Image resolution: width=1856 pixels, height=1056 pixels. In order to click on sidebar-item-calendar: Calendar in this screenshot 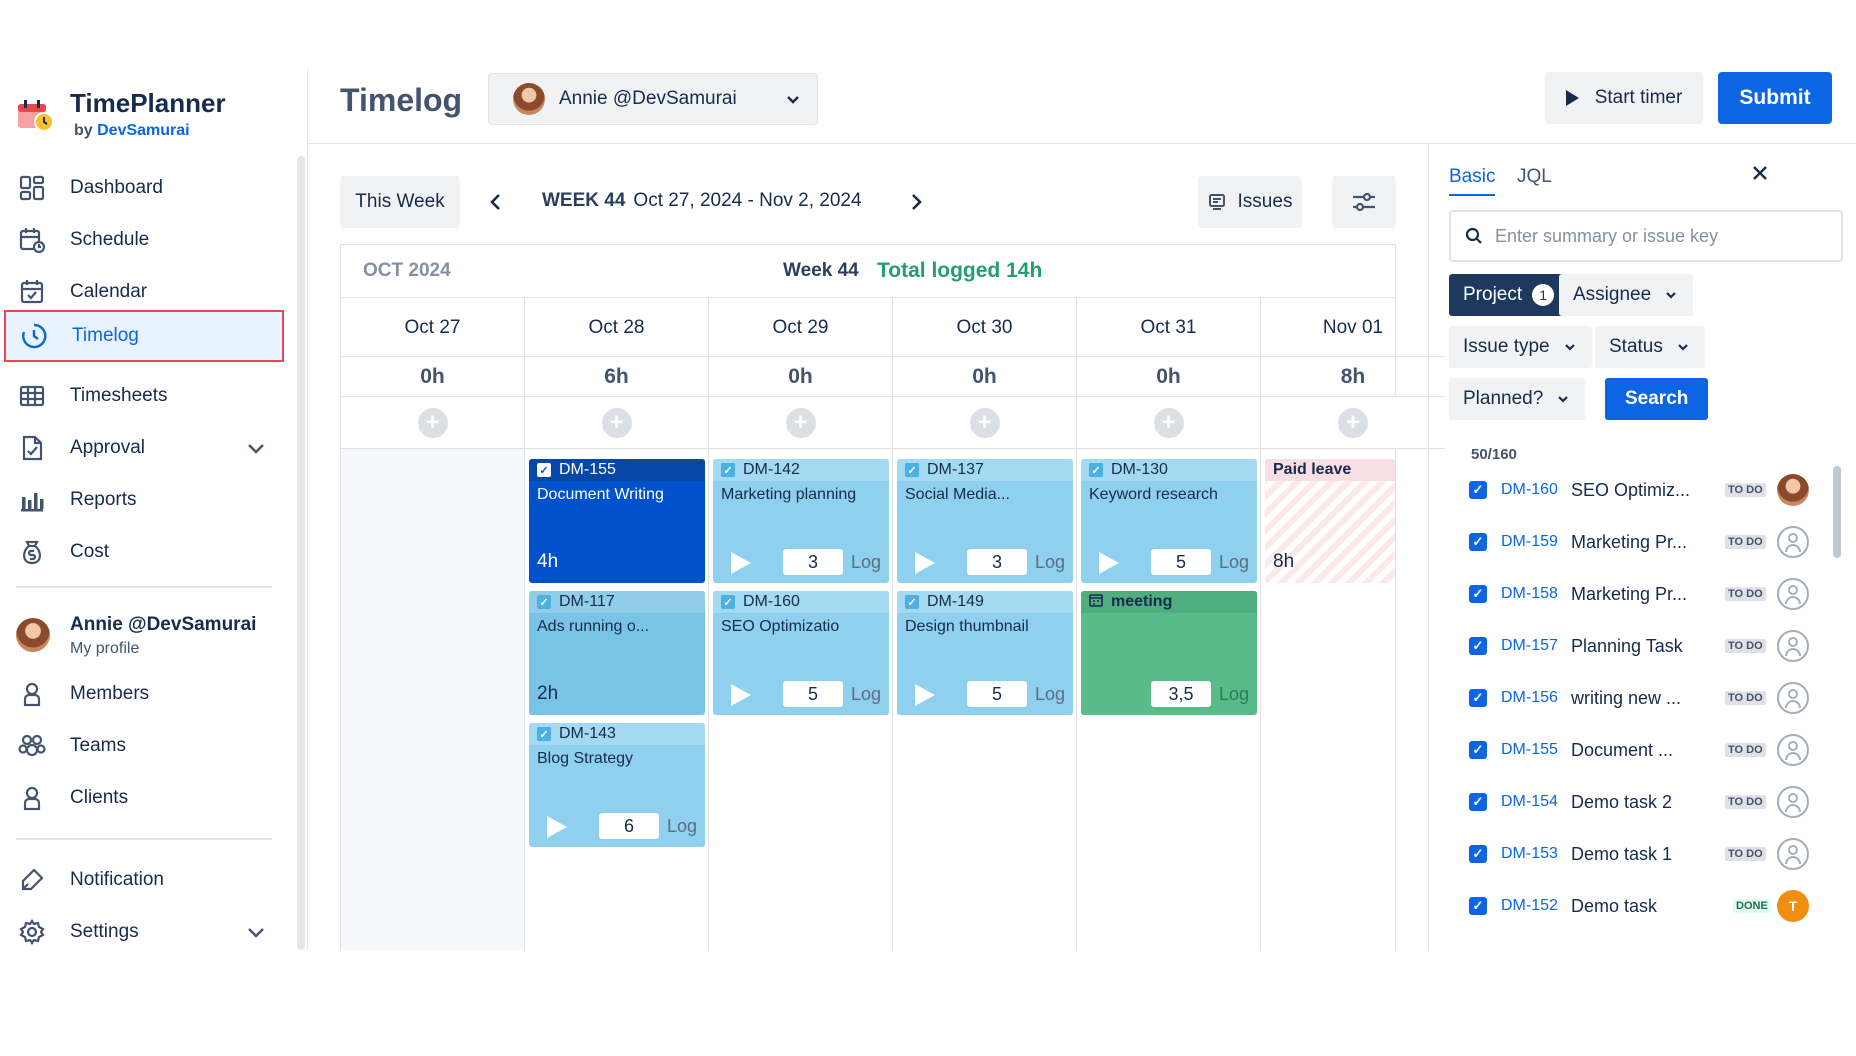, I will do `click(144, 292)`.